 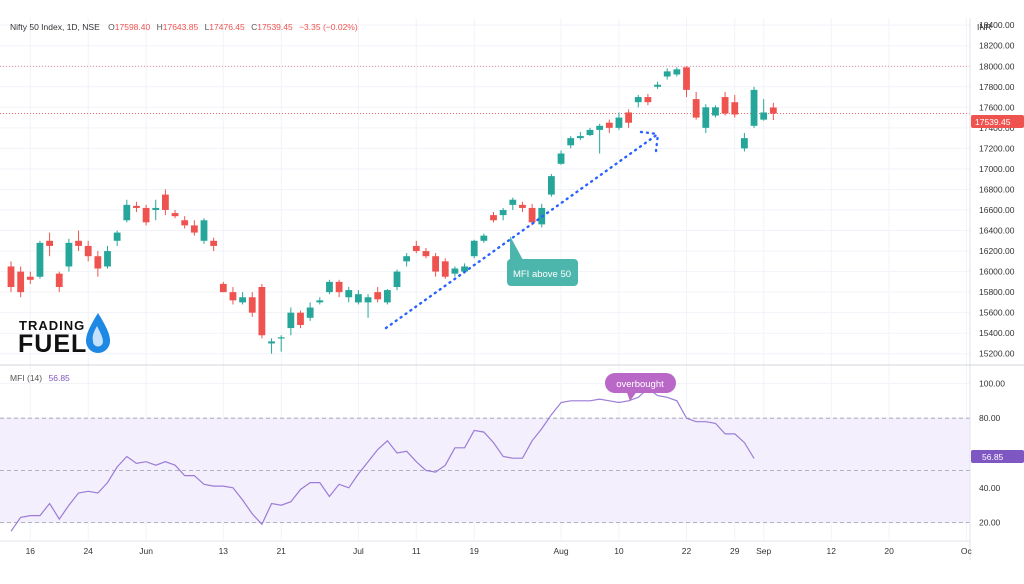 What do you see at coordinates (133, 27) in the screenshot?
I see `open-value: 17598.40` at bounding box center [133, 27].